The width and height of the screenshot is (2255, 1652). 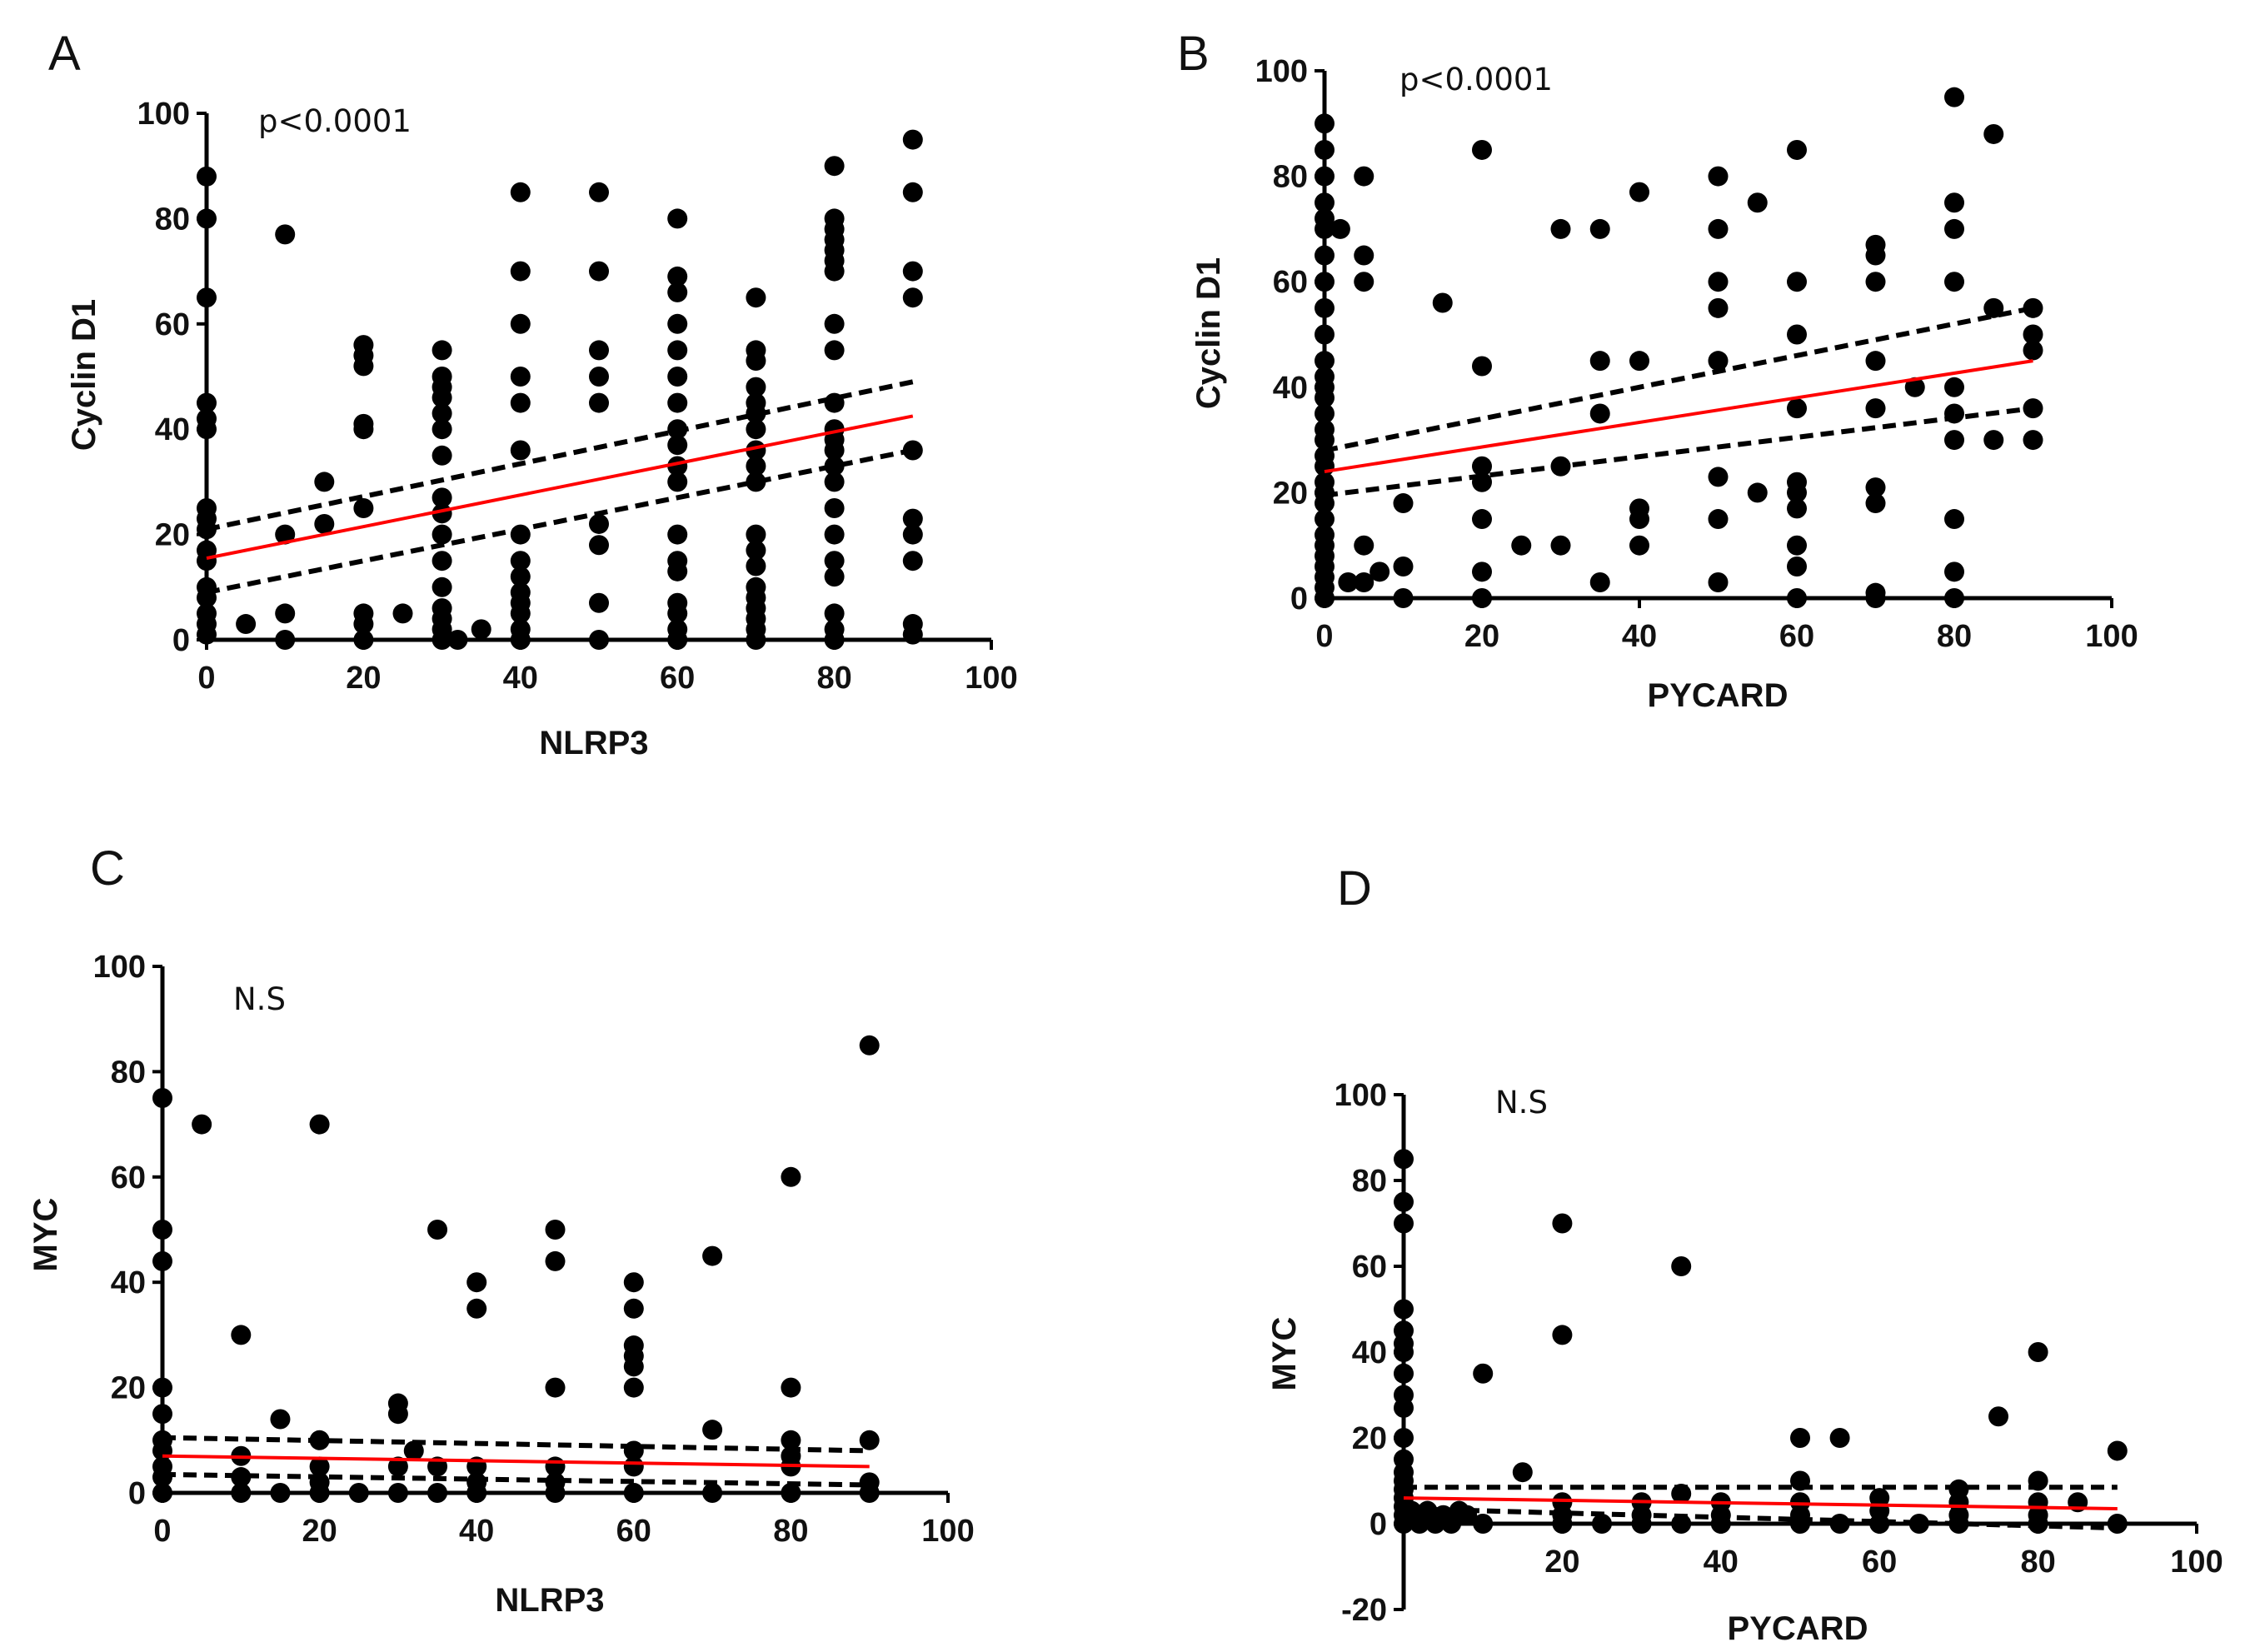 What do you see at coordinates (948, 1531) in the screenshot?
I see `x-tick-label: 100` at bounding box center [948, 1531].